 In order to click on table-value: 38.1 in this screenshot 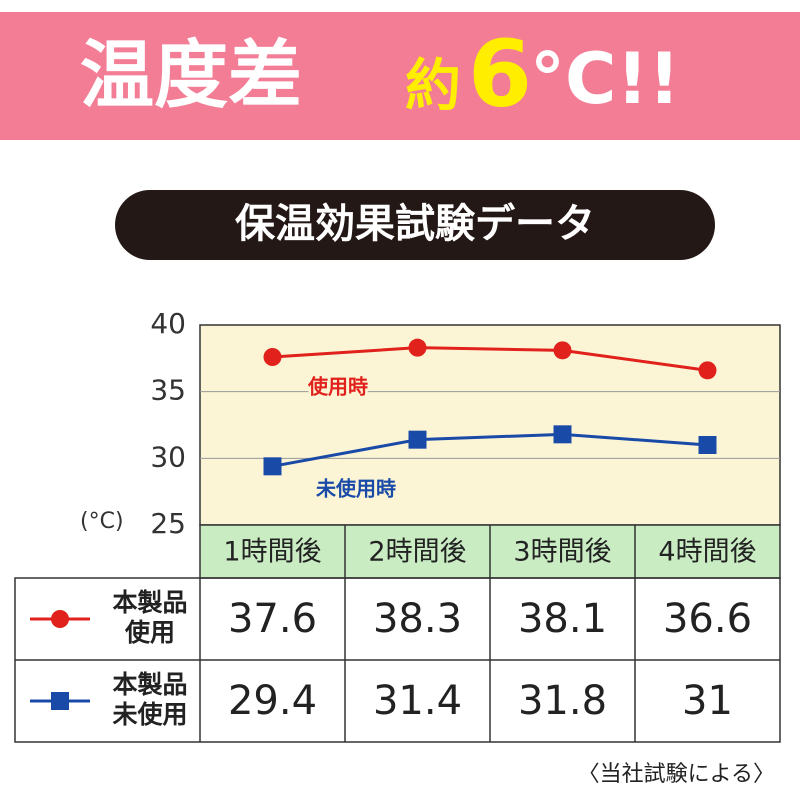, I will do `click(562, 619)`.